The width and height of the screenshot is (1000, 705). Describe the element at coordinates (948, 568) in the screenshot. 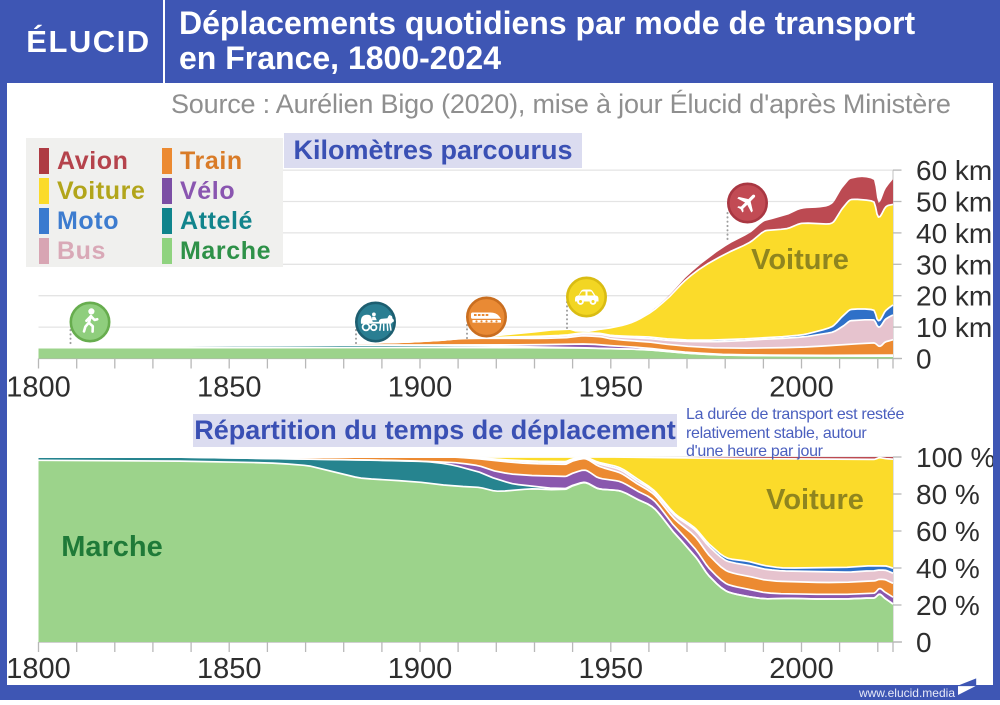

I see `svg-text: 40 %` at that location.